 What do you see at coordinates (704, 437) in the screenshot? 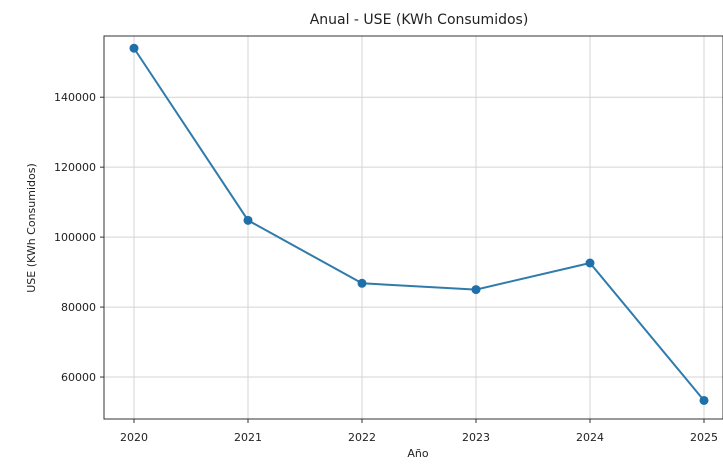
I see `x-tick-label: 2025` at bounding box center [704, 437].